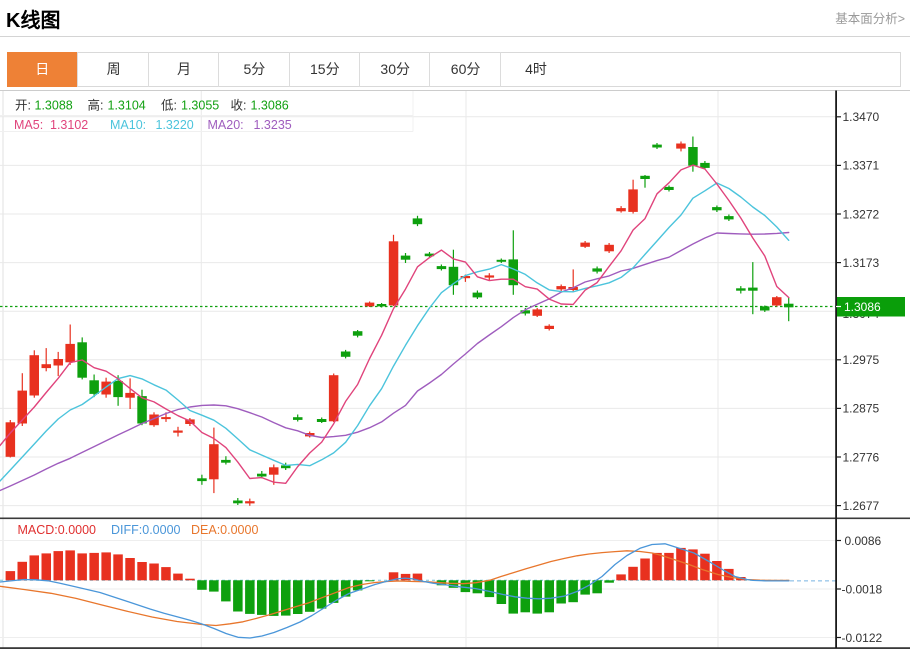 This screenshot has width=910, height=651. Describe the element at coordinates (239, 105) in the screenshot. I see `svg-text: 收:` at that location.